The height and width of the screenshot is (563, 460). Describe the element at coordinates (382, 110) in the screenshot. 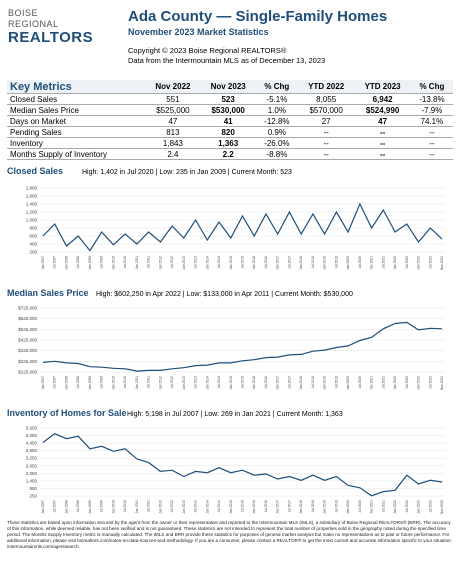

I see `cell: $524,990` at that location.